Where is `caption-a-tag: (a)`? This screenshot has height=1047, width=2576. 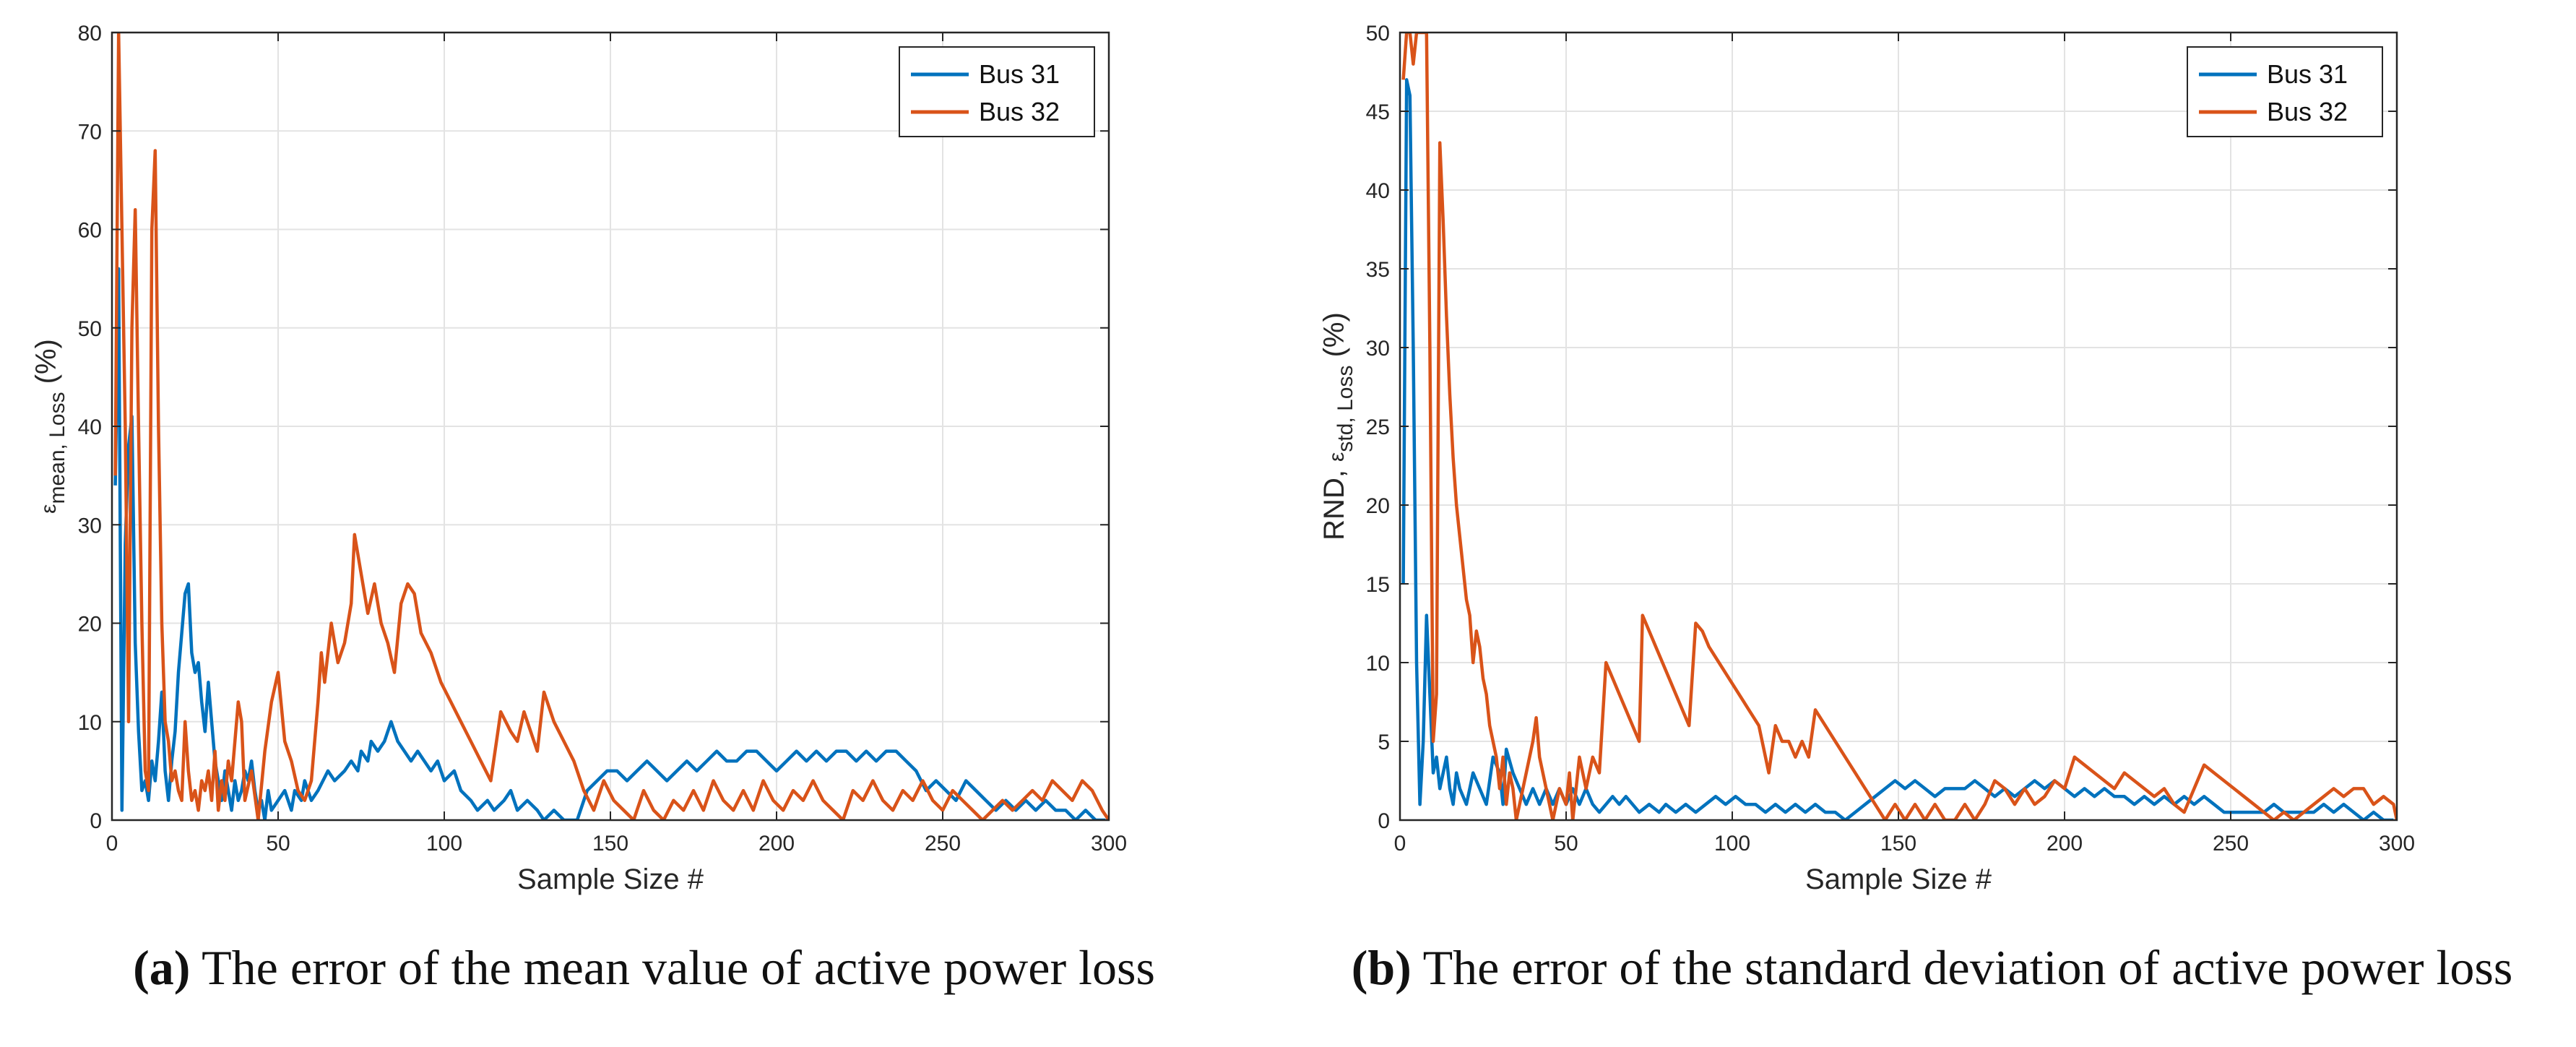
caption-a-tag: (a) is located at coordinates (162, 967).